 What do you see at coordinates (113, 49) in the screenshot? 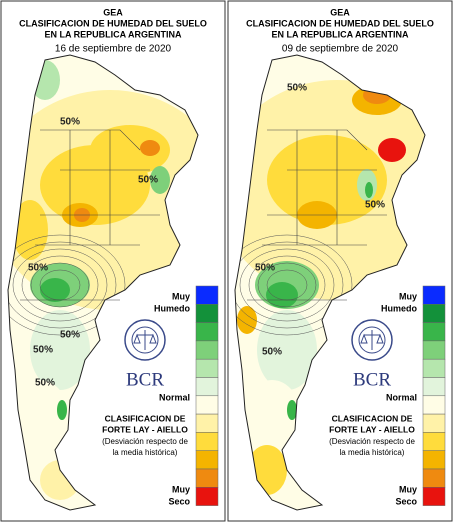
I see `map-date: 16 de septiembre de 2020` at bounding box center [113, 49].